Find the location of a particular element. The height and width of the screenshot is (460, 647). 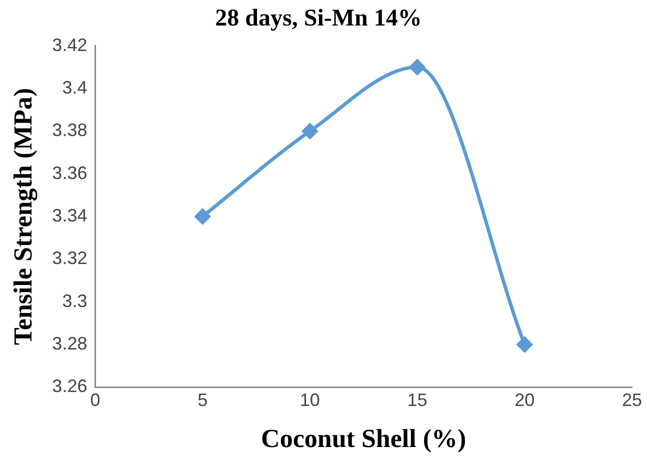

y-tick-label: 3.28 is located at coordinates (70, 343).